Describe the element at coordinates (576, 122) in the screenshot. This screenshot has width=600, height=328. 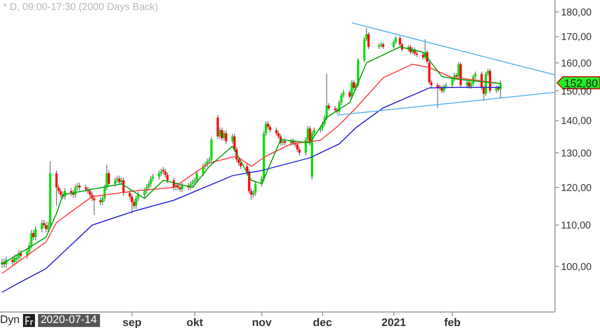
I see `y-tick-label: 140,00` at that location.